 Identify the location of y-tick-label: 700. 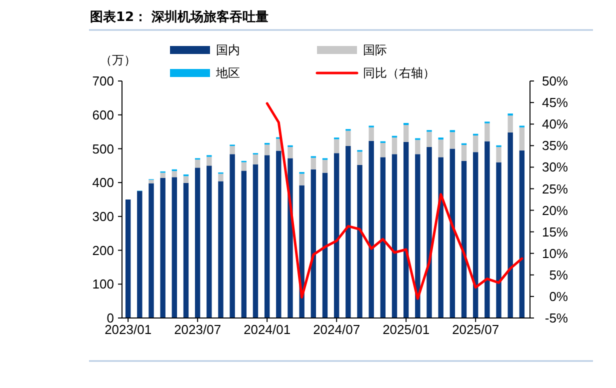
(103, 81).